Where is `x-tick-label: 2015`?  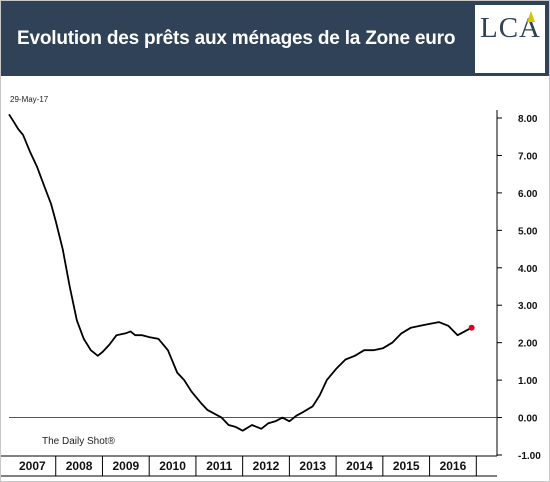
x-tick-label: 2015 is located at coordinates (406, 466).